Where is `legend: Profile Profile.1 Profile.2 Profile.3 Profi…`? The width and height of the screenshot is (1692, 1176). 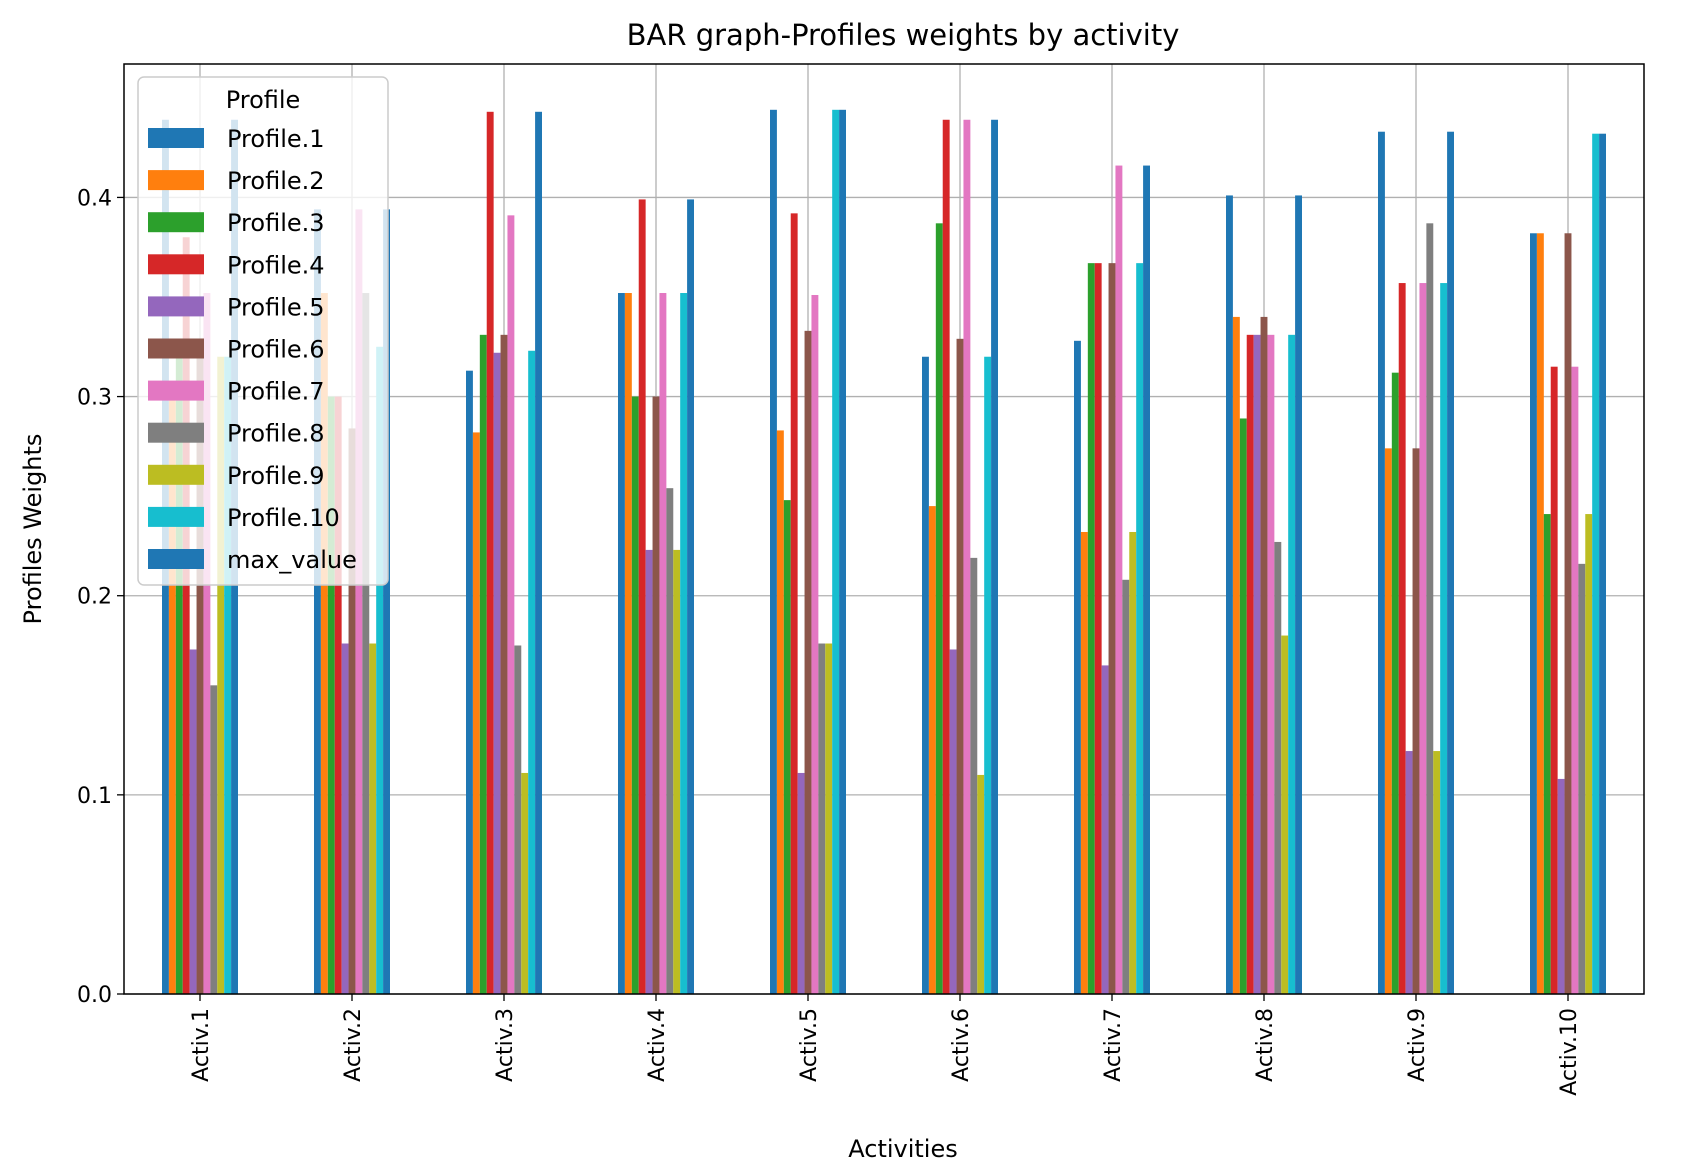
legend: Profile Profile.1 Profile.2 Profile.3 Profi… is located at coordinates (263, 331).